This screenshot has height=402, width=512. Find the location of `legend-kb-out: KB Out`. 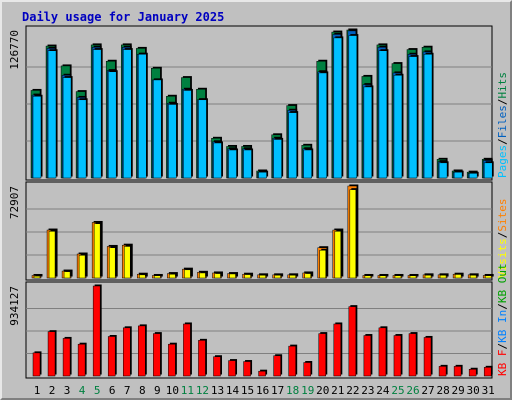

legend-kb-out: KB Out is located at coordinates (502, 283).